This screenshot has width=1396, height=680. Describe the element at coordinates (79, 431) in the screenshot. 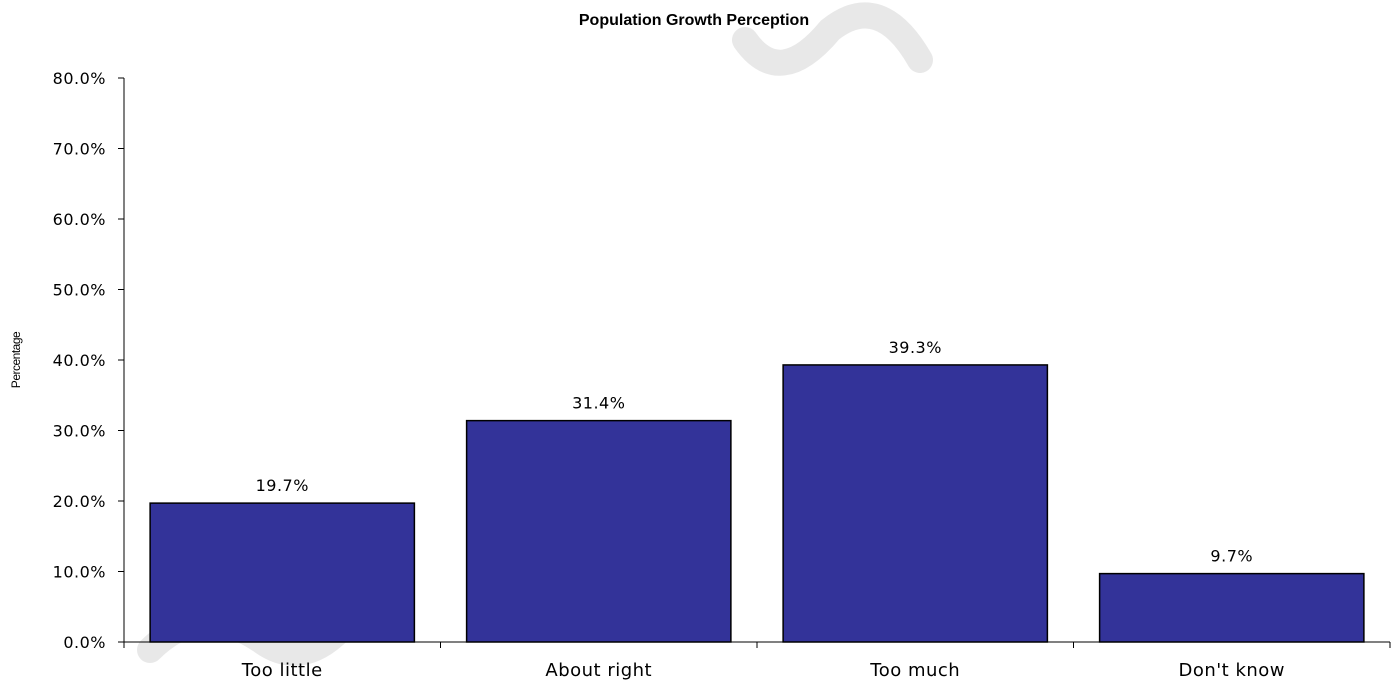

I see `y-tick-label: 30.0%` at that location.